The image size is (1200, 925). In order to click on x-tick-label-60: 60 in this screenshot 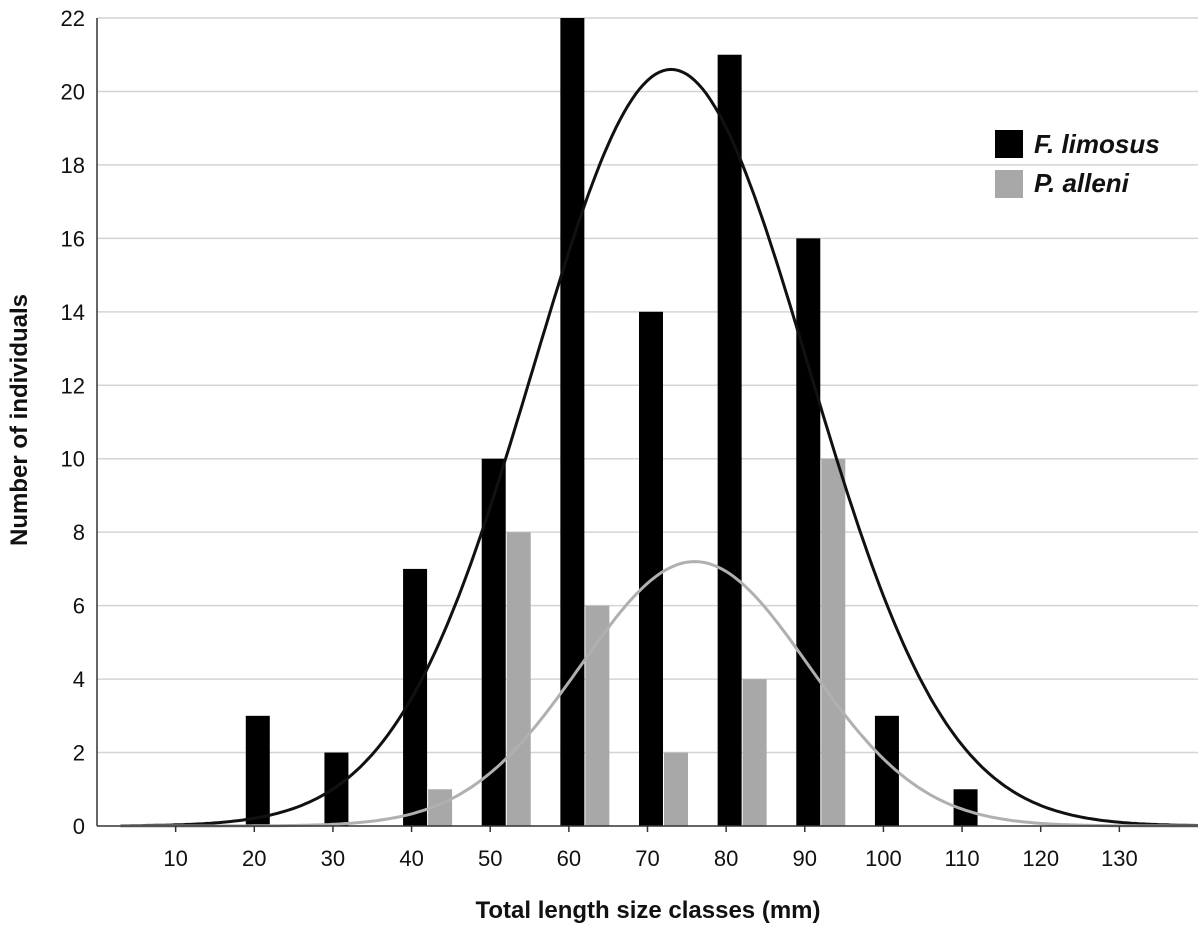, I will do `click(569, 858)`.